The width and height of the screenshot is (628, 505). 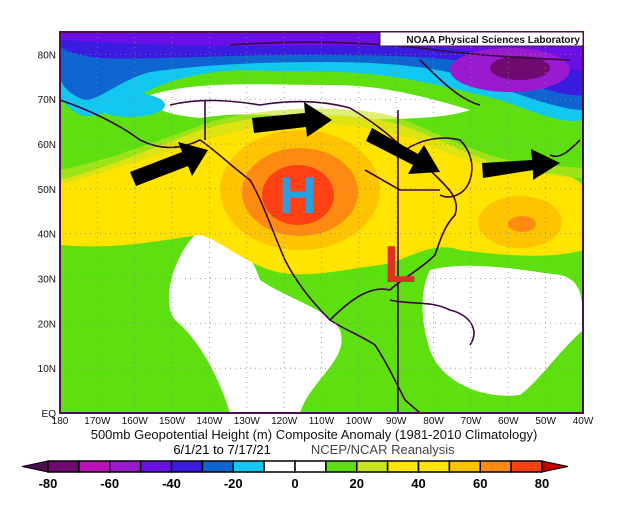 What do you see at coordinates (345, 144) in the screenshot?
I see `flow-arrows` at bounding box center [345, 144].